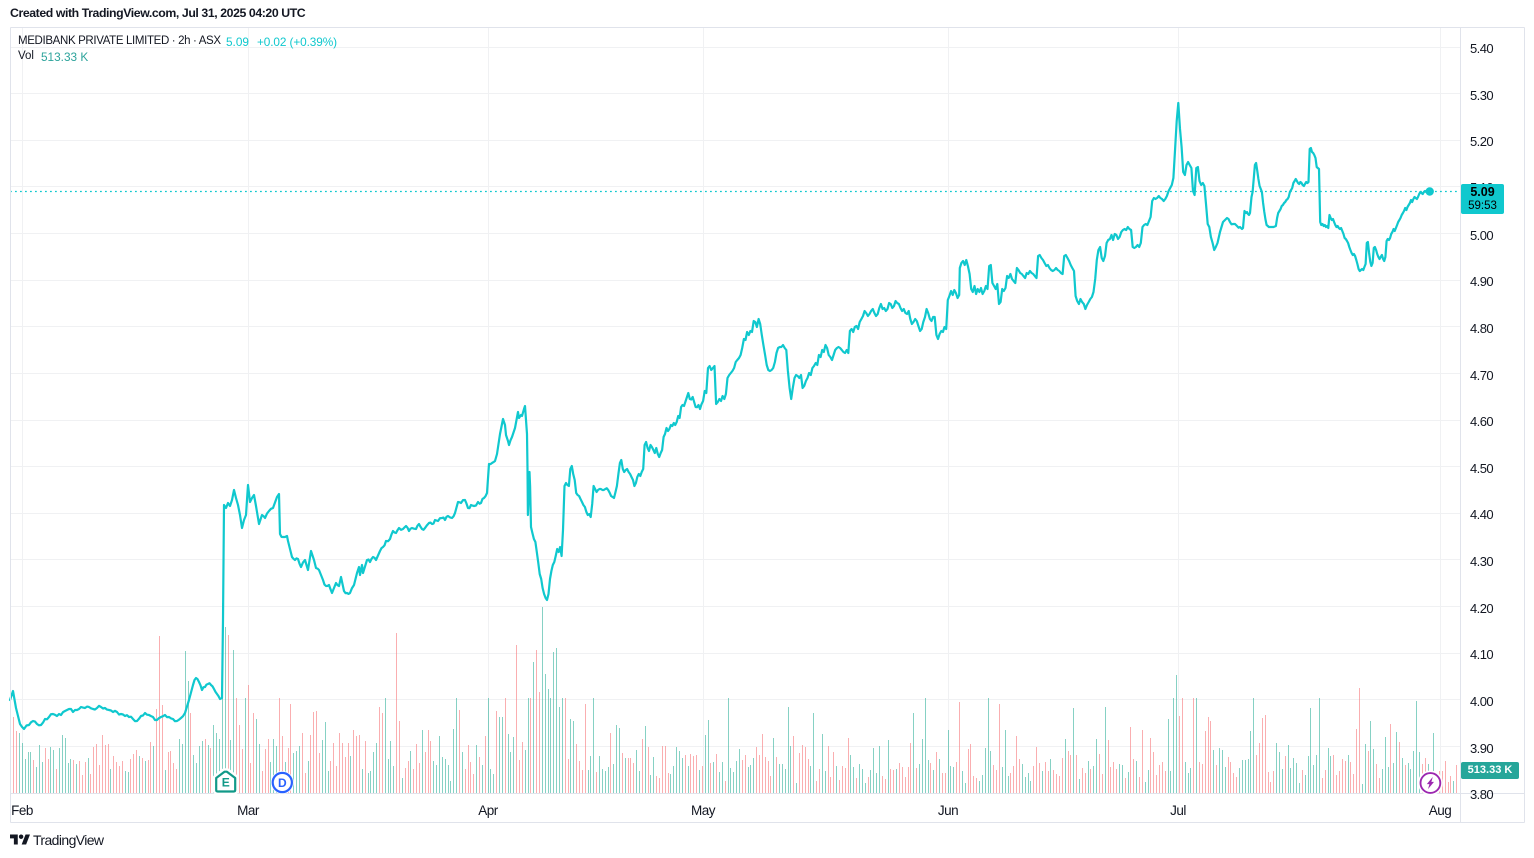  What do you see at coordinates (226, 783) in the screenshot?
I see `svg-text: E` at bounding box center [226, 783].